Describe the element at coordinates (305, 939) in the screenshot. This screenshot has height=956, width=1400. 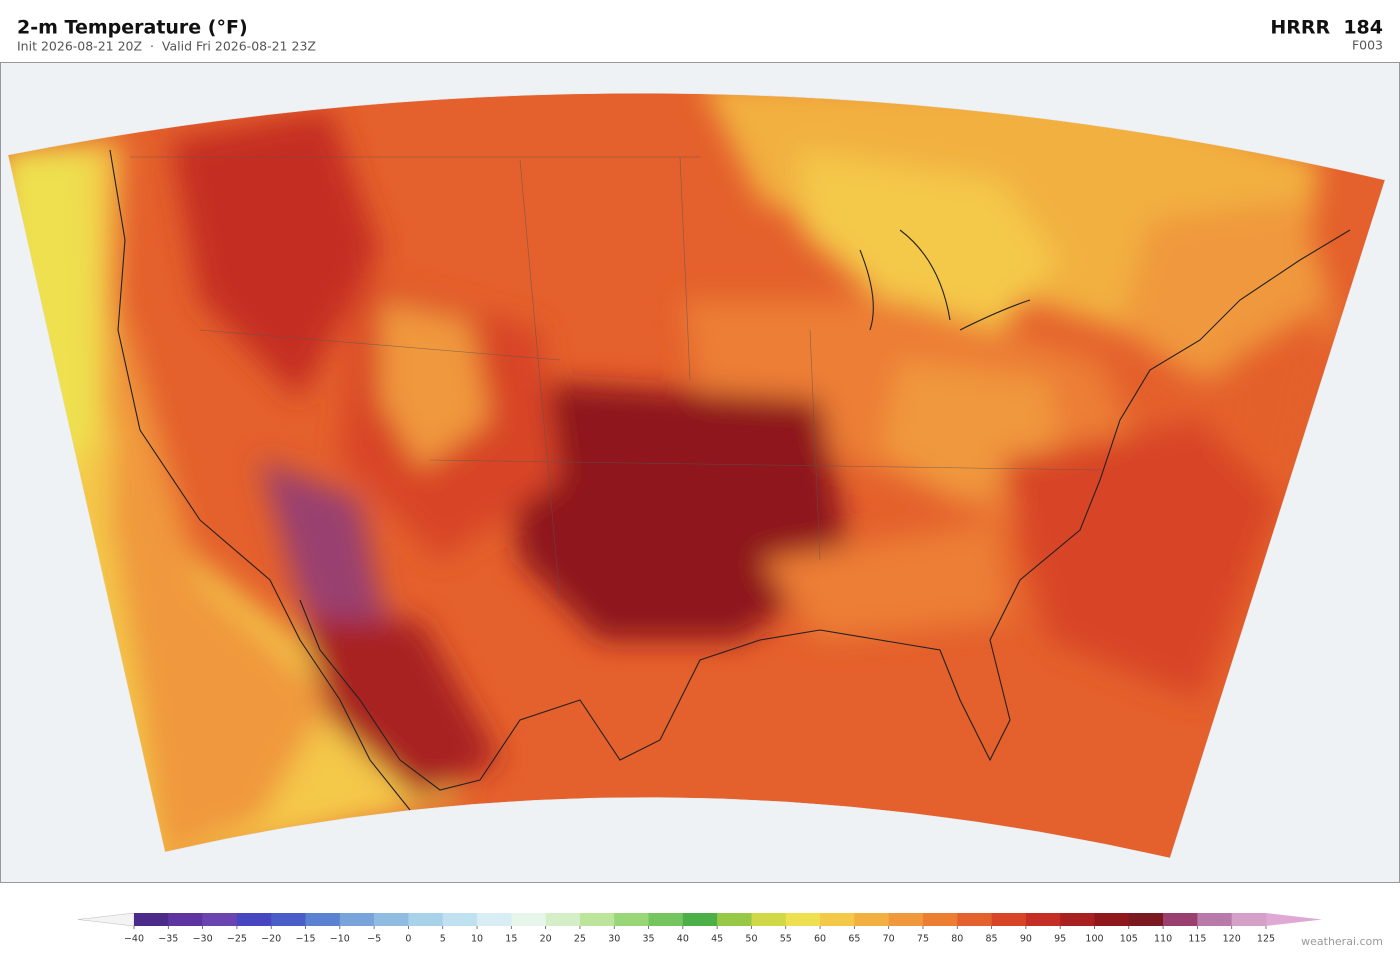
I see `colorbar-tick-label: −15` at that location.